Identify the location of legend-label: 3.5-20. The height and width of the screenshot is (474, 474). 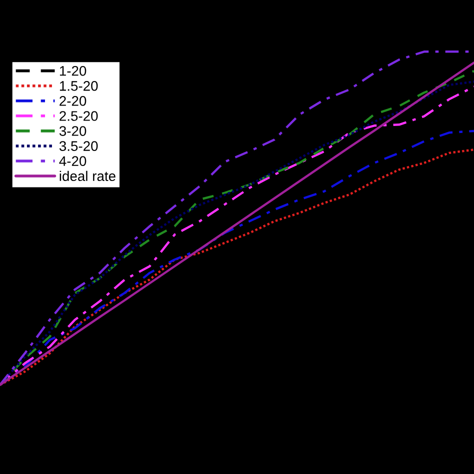
(78, 146).